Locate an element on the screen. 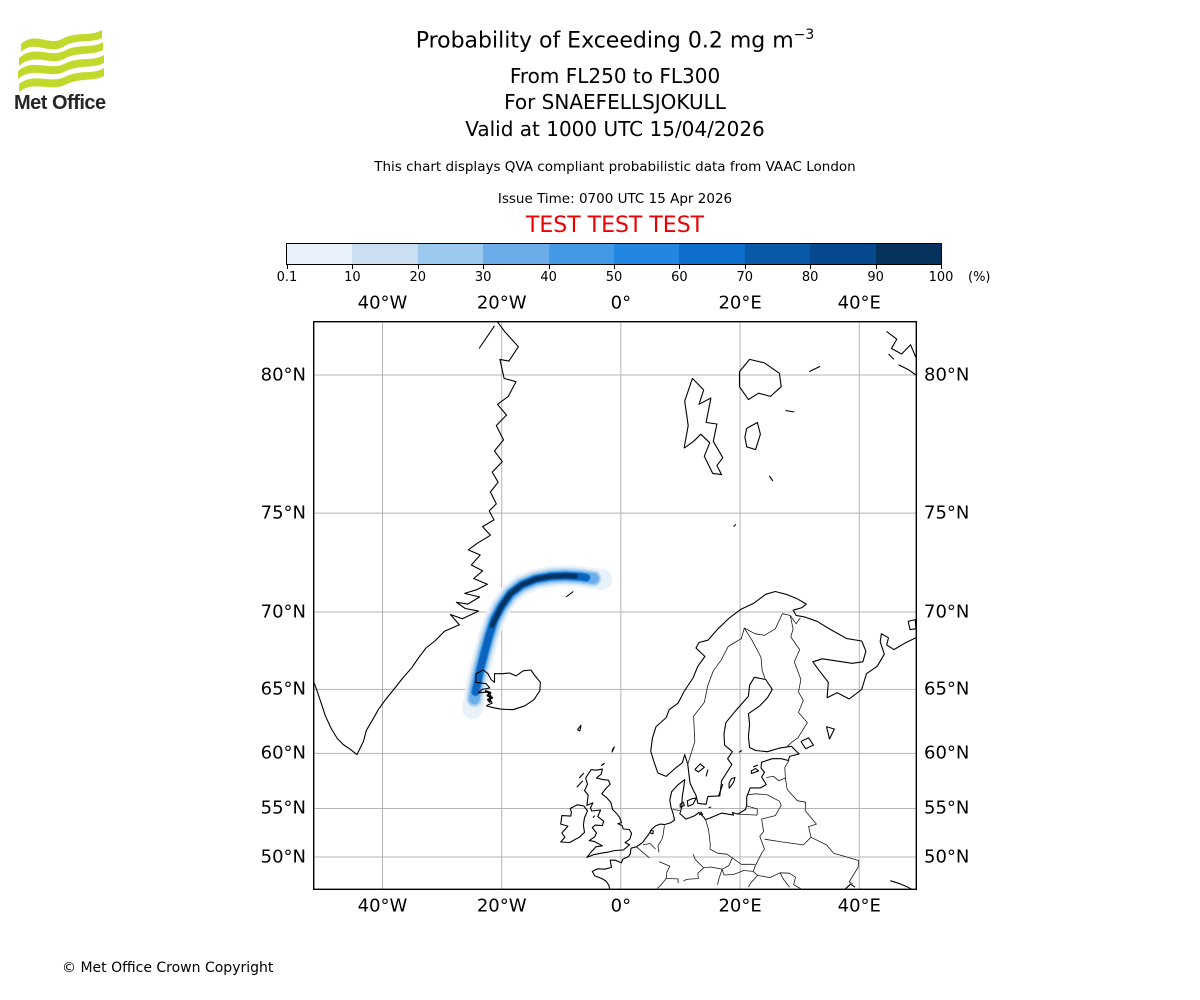 The width and height of the screenshot is (1200, 1000). lon-tick-label-bottom: 40°E is located at coordinates (859, 906).